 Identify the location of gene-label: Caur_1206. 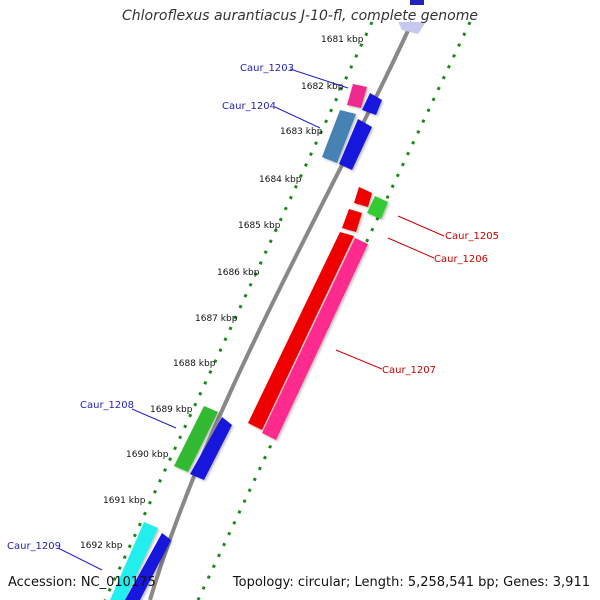
(461, 259).